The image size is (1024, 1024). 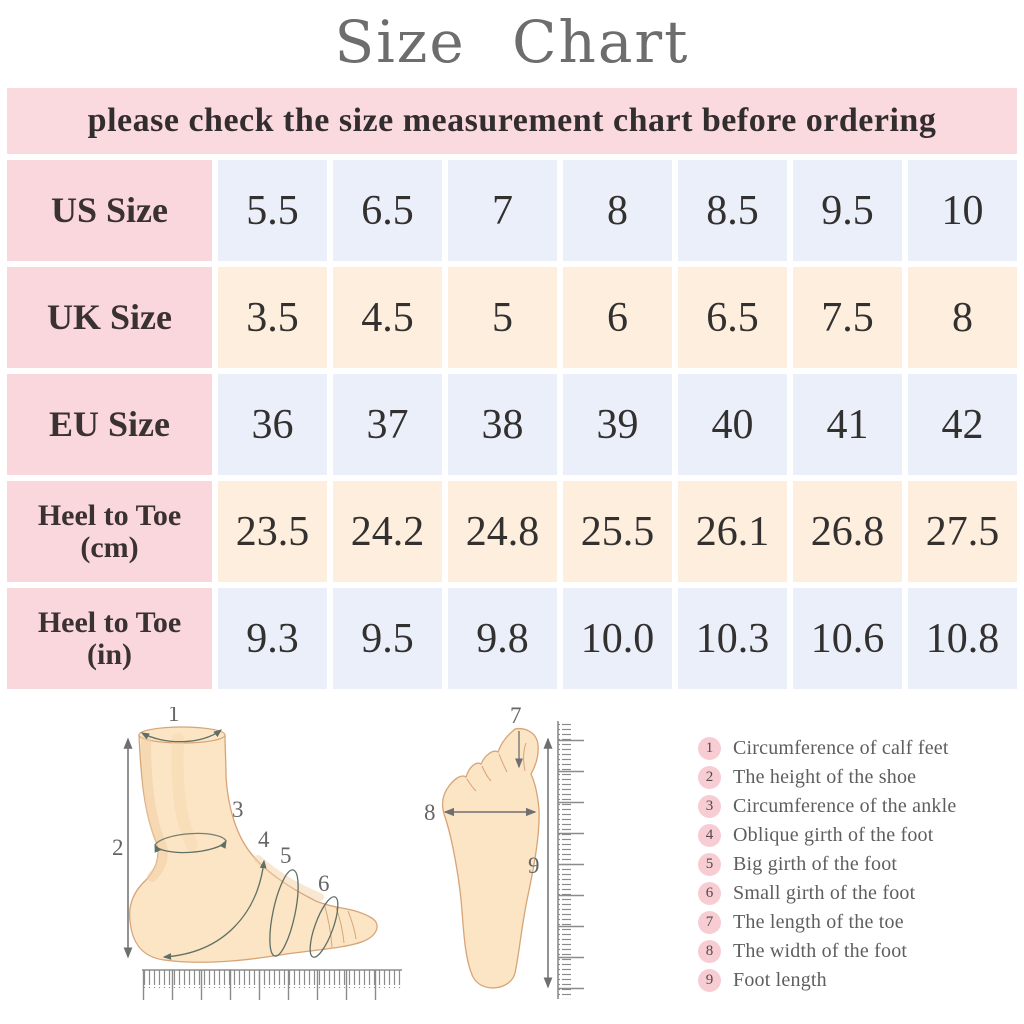 I want to click on horizontal-ruler, so click(x=272, y=984).